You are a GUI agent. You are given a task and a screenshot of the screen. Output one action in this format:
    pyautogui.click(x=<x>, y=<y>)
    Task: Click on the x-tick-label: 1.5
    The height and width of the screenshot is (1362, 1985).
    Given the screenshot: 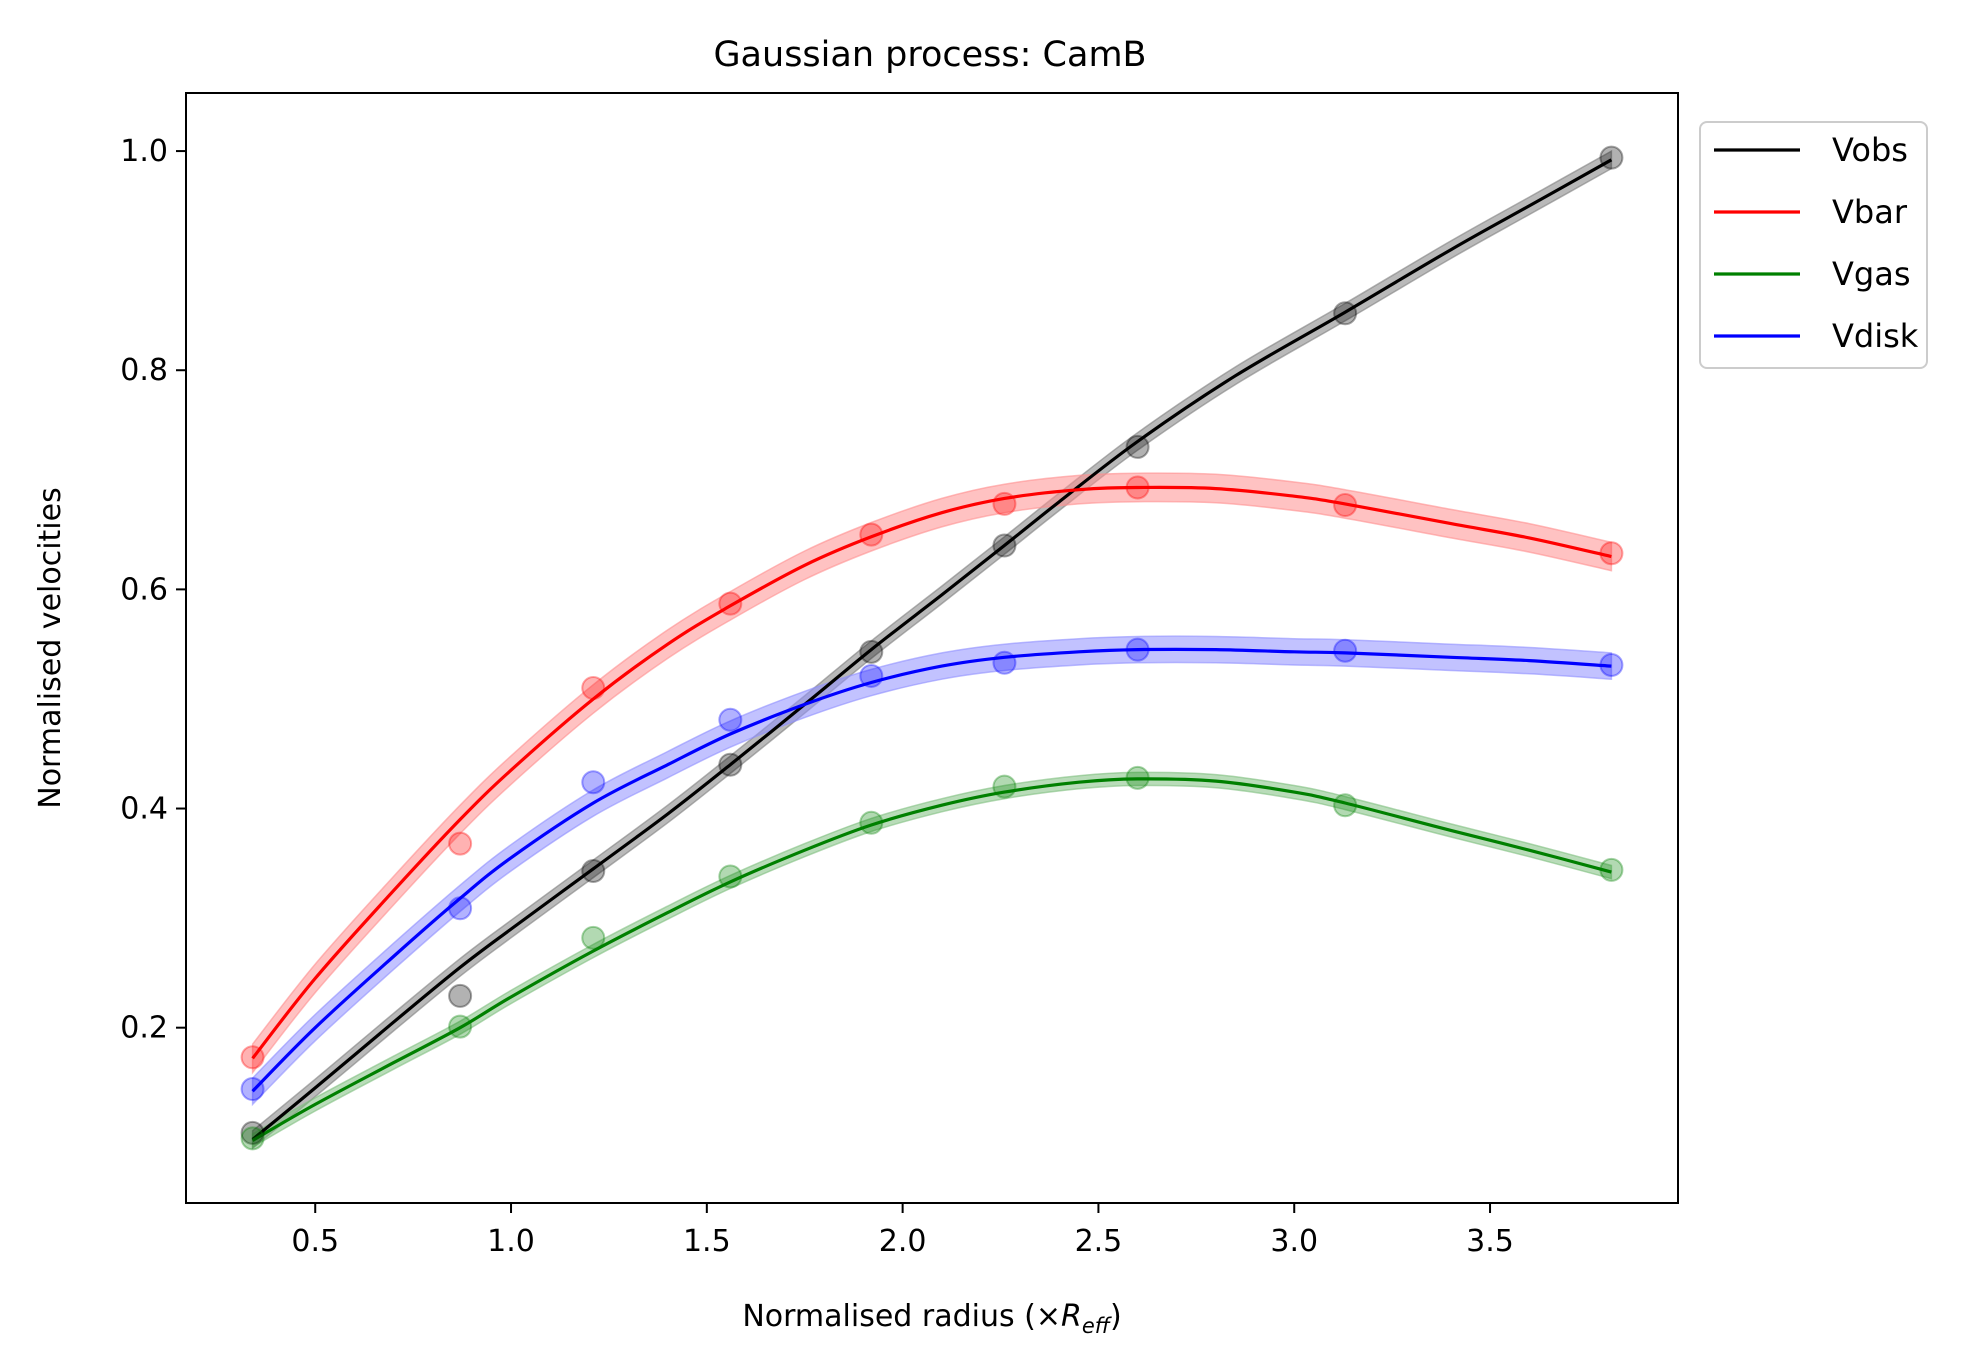 What is the action you would take?
    pyautogui.click(x=707, y=1241)
    